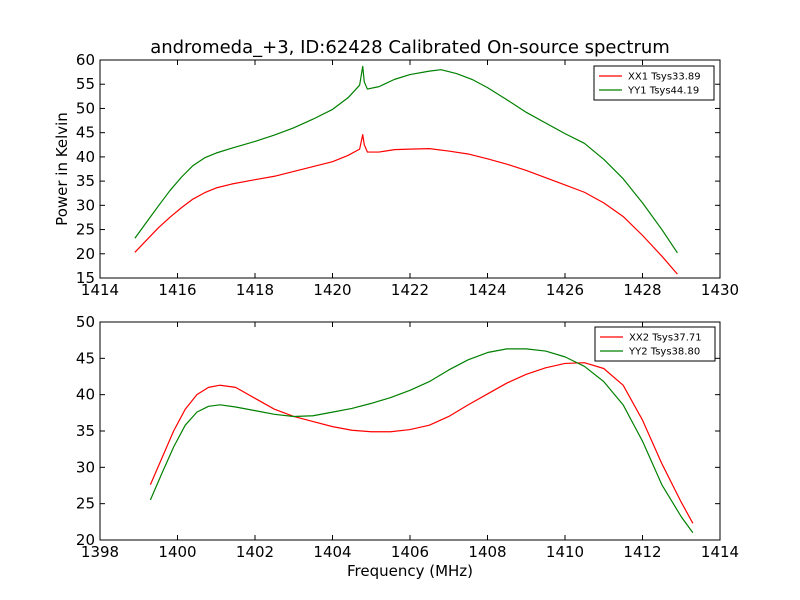 The image size is (800, 600). What do you see at coordinates (642, 290) in the screenshot?
I see `x-tick-label: 1428` at bounding box center [642, 290].